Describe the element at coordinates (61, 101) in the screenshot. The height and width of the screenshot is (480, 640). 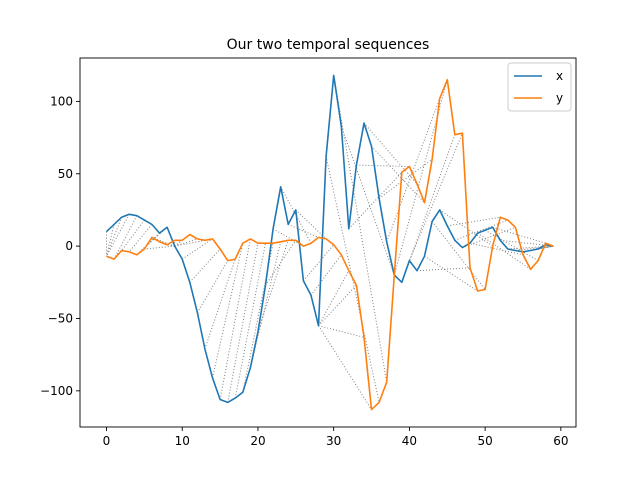
I see `y-tick-label: 100` at that location.